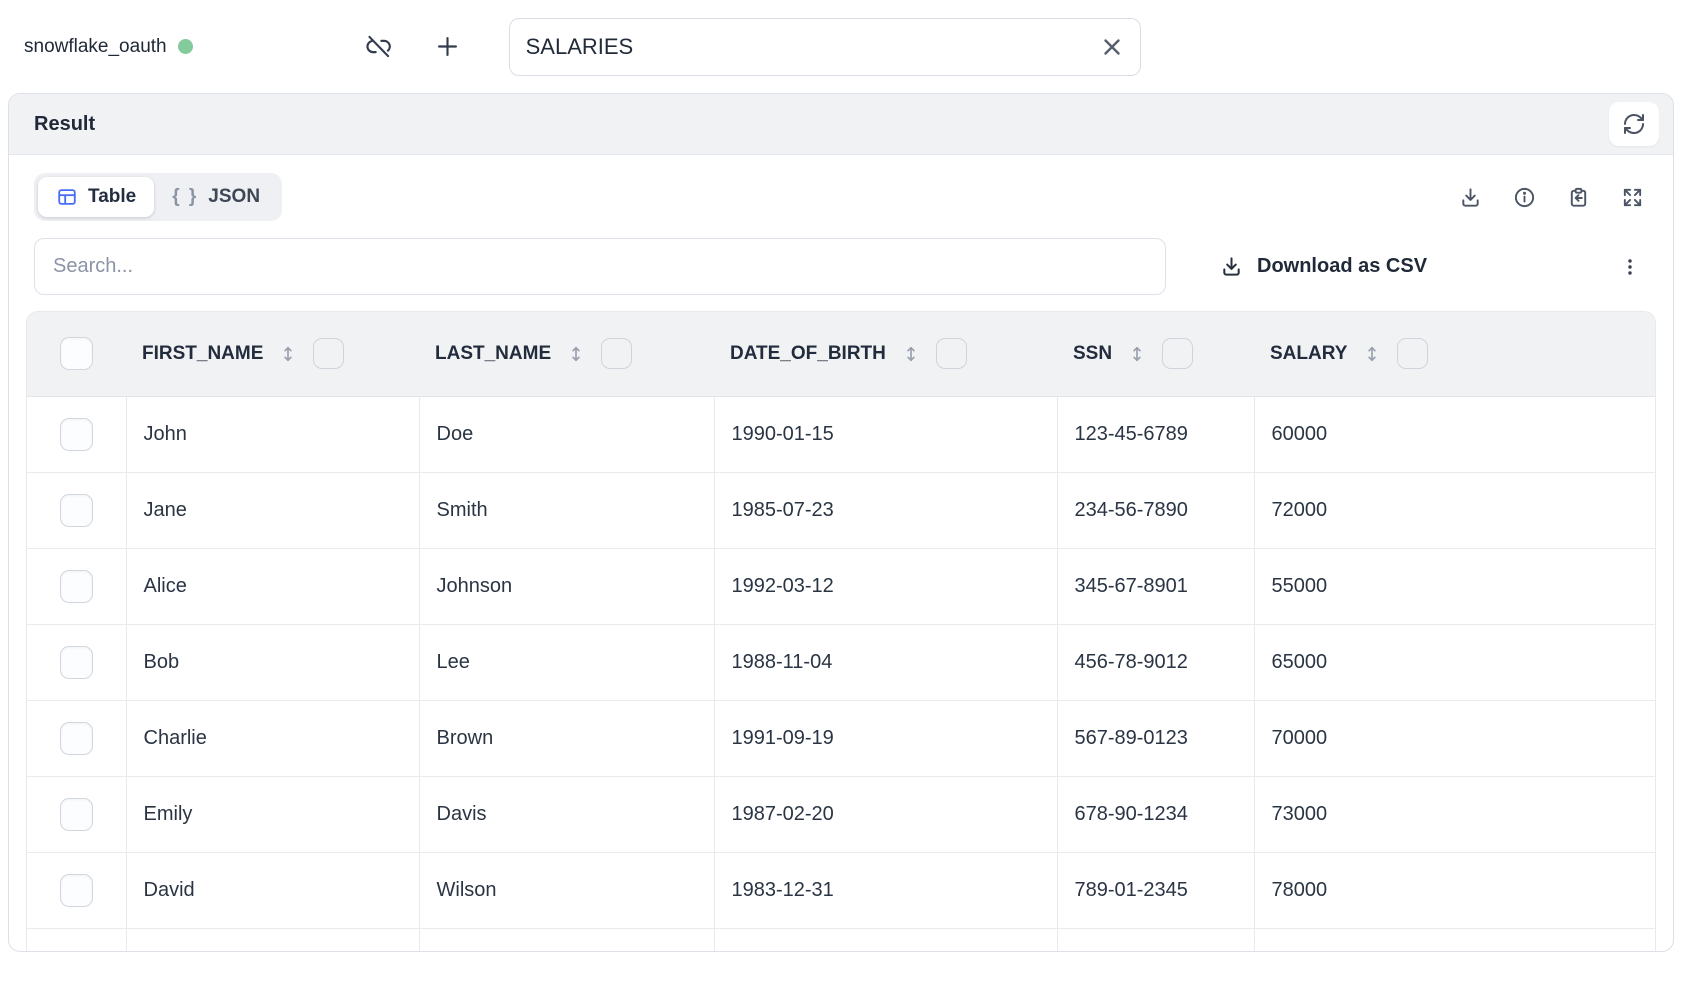  What do you see at coordinates (1155, 585) in the screenshot?
I see `cell-ssn: 345-67-8901` at bounding box center [1155, 585].